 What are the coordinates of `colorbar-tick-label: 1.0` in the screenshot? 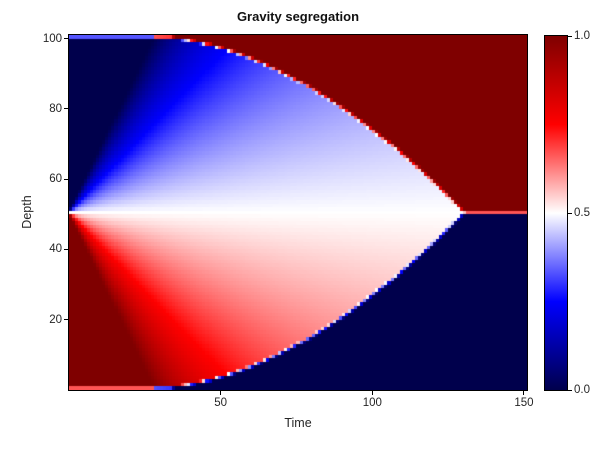 It's located at (582, 36).